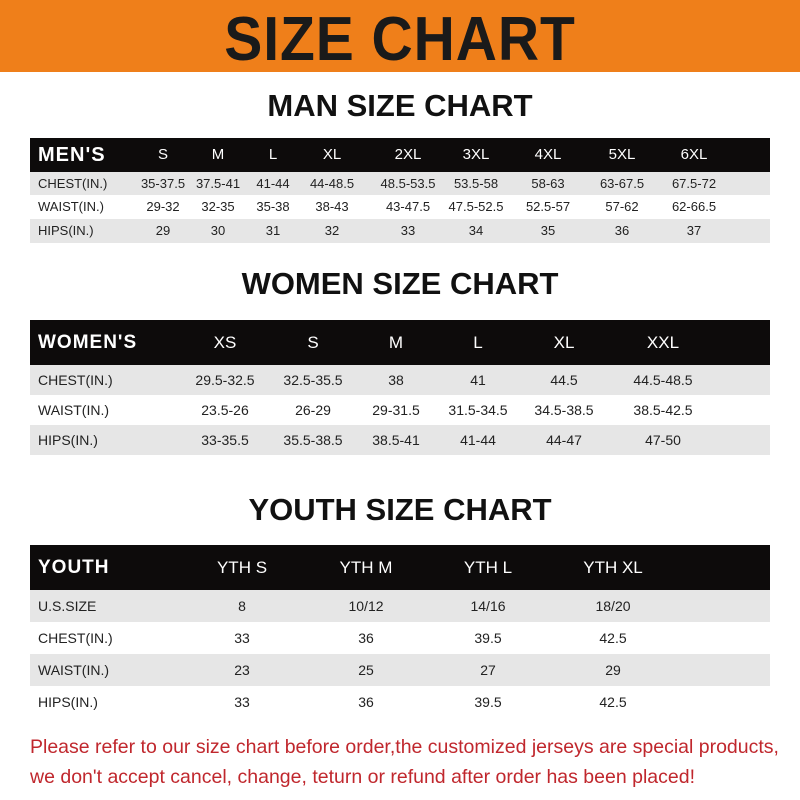 The height and width of the screenshot is (800, 800). I want to click on measurement-value: 47-50, so click(663, 440).